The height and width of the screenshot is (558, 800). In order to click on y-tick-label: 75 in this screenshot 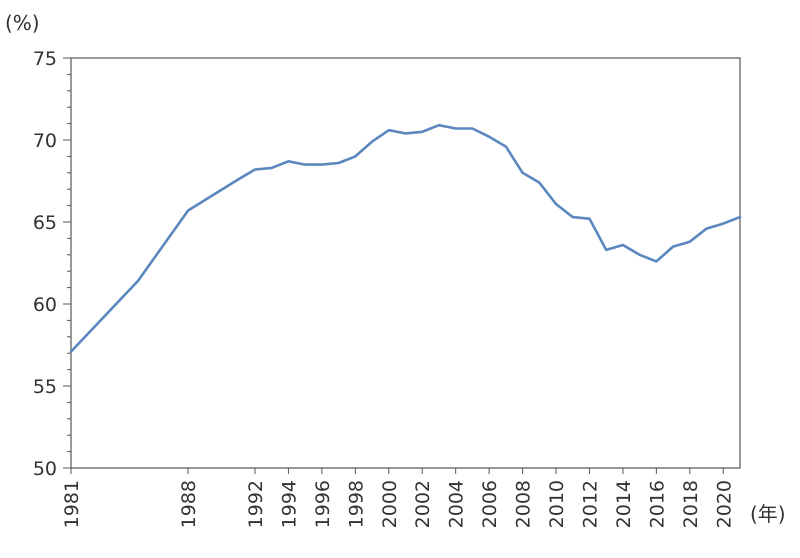, I will do `click(45, 59)`.